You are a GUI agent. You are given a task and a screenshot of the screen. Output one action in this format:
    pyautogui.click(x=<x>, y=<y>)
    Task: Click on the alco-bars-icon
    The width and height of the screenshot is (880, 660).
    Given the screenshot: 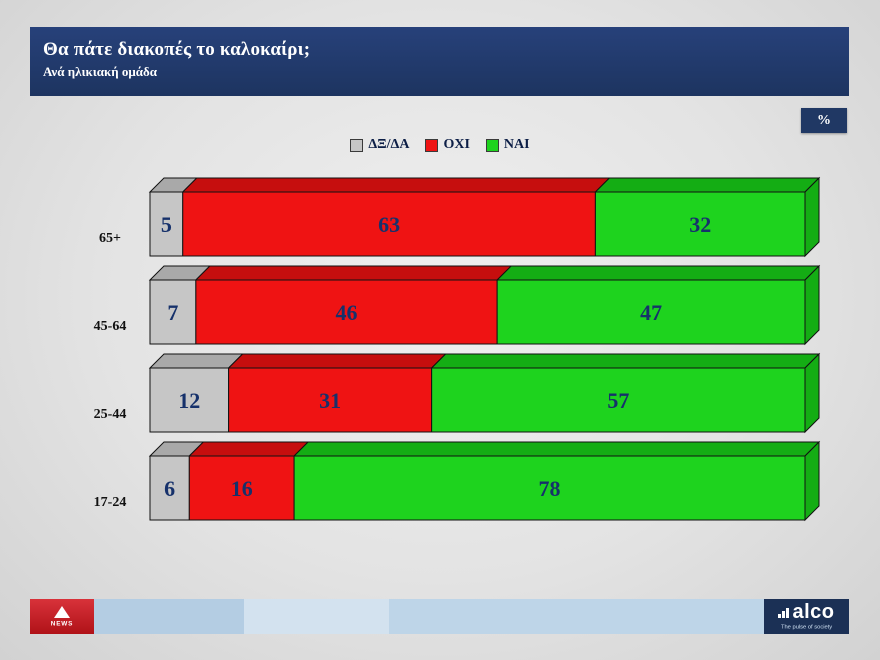 What is the action you would take?
    pyautogui.click(x=784, y=615)
    